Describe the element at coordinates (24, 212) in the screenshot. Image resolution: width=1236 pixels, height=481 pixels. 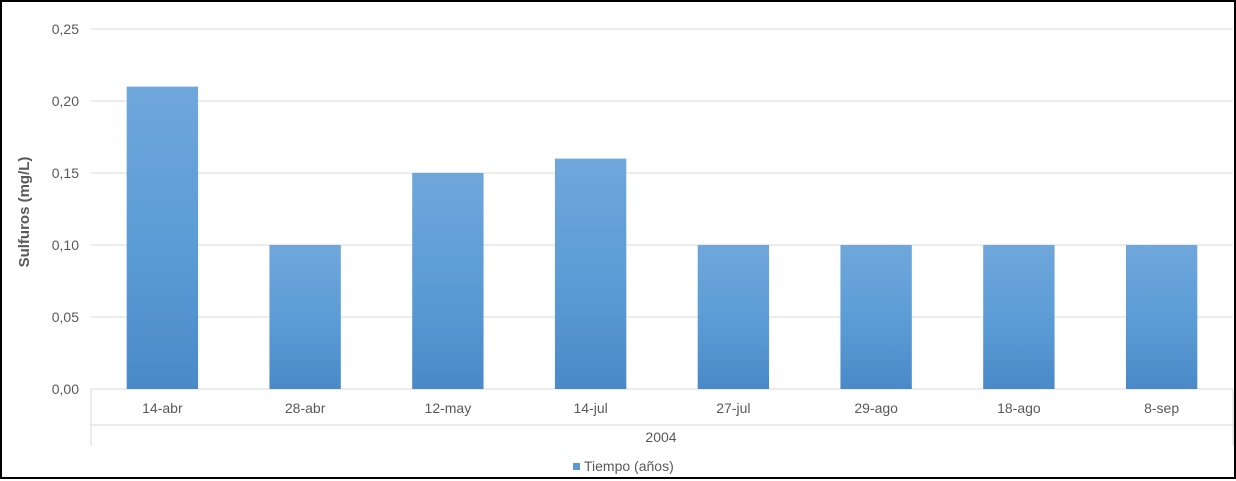
I see `y-axis-title: Sulfuros (mg/L)` at that location.